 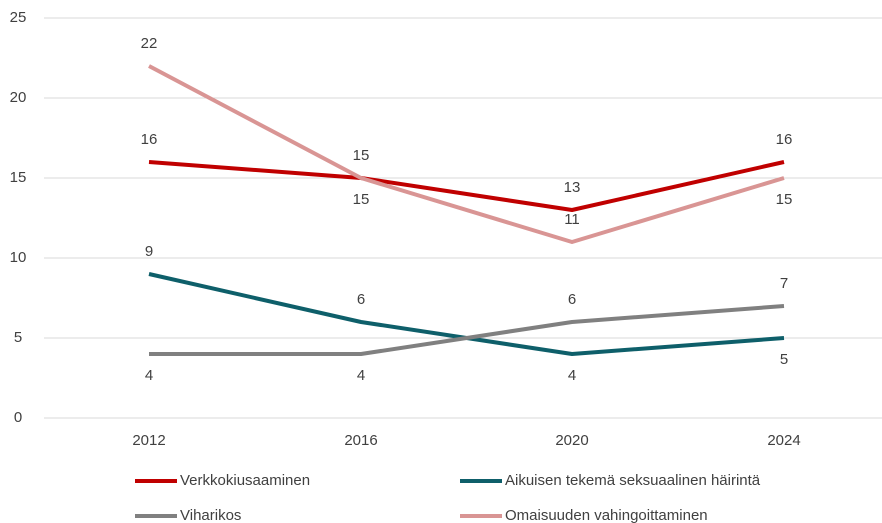 I want to click on x-tick-label: 2016, so click(x=360, y=440).